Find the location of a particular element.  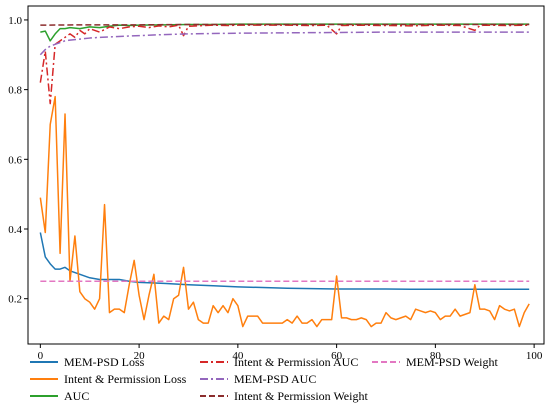

legend-label: MEM-PSD AUC is located at coordinates (275, 379).